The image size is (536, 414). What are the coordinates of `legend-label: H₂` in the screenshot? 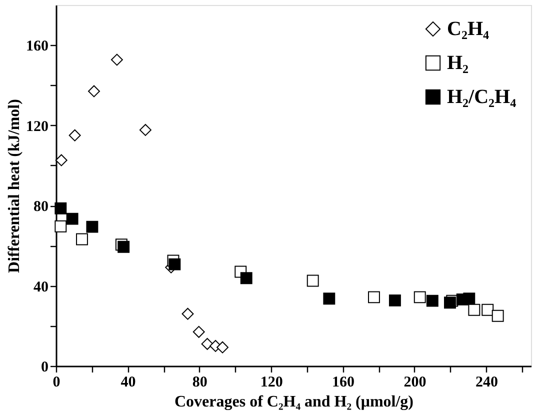 It's located at (458, 63).